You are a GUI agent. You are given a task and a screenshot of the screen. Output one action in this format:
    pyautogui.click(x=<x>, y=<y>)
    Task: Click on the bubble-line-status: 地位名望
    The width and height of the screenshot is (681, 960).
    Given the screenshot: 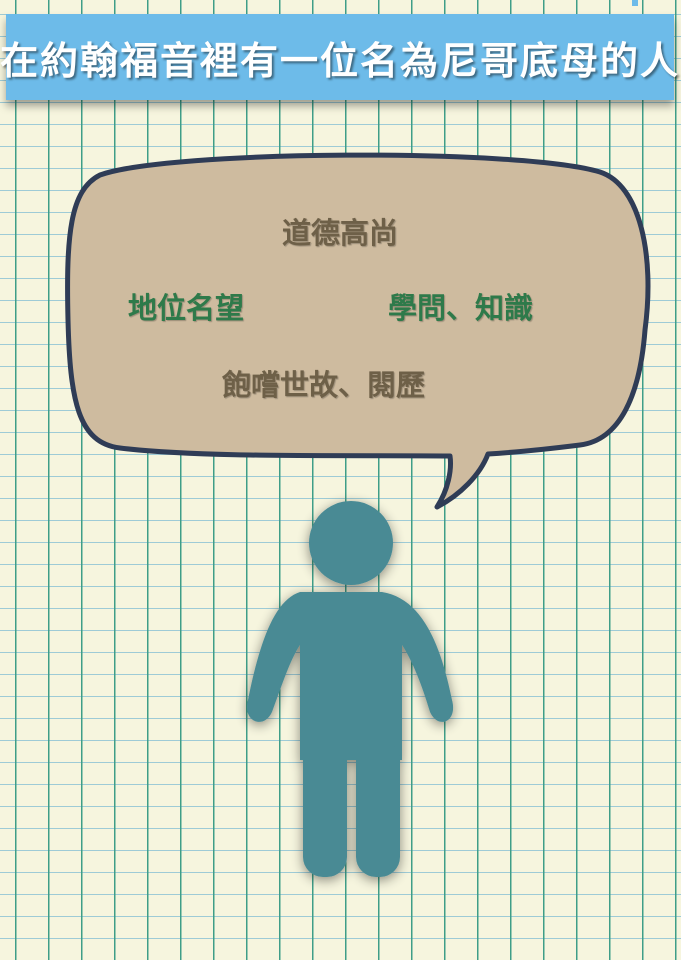 What is the action you would take?
    pyautogui.click(x=186, y=308)
    